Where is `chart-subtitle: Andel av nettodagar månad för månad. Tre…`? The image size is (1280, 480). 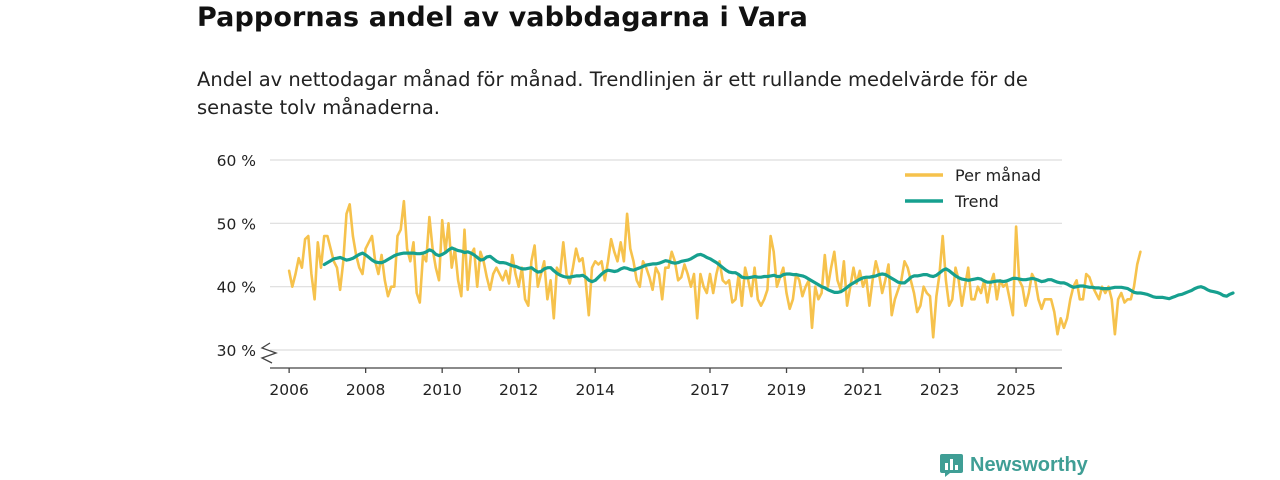 chart-subtitle: Andel av nettodagar månad för månad. Tre… is located at coordinates (612, 93).